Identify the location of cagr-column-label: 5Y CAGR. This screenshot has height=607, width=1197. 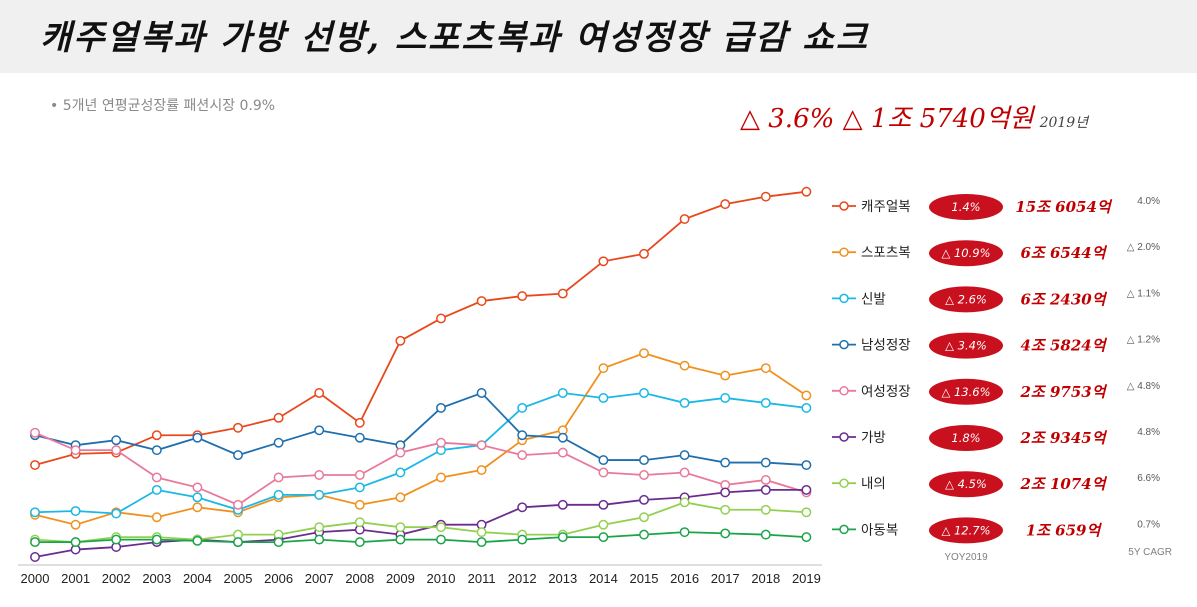
(1150, 552).